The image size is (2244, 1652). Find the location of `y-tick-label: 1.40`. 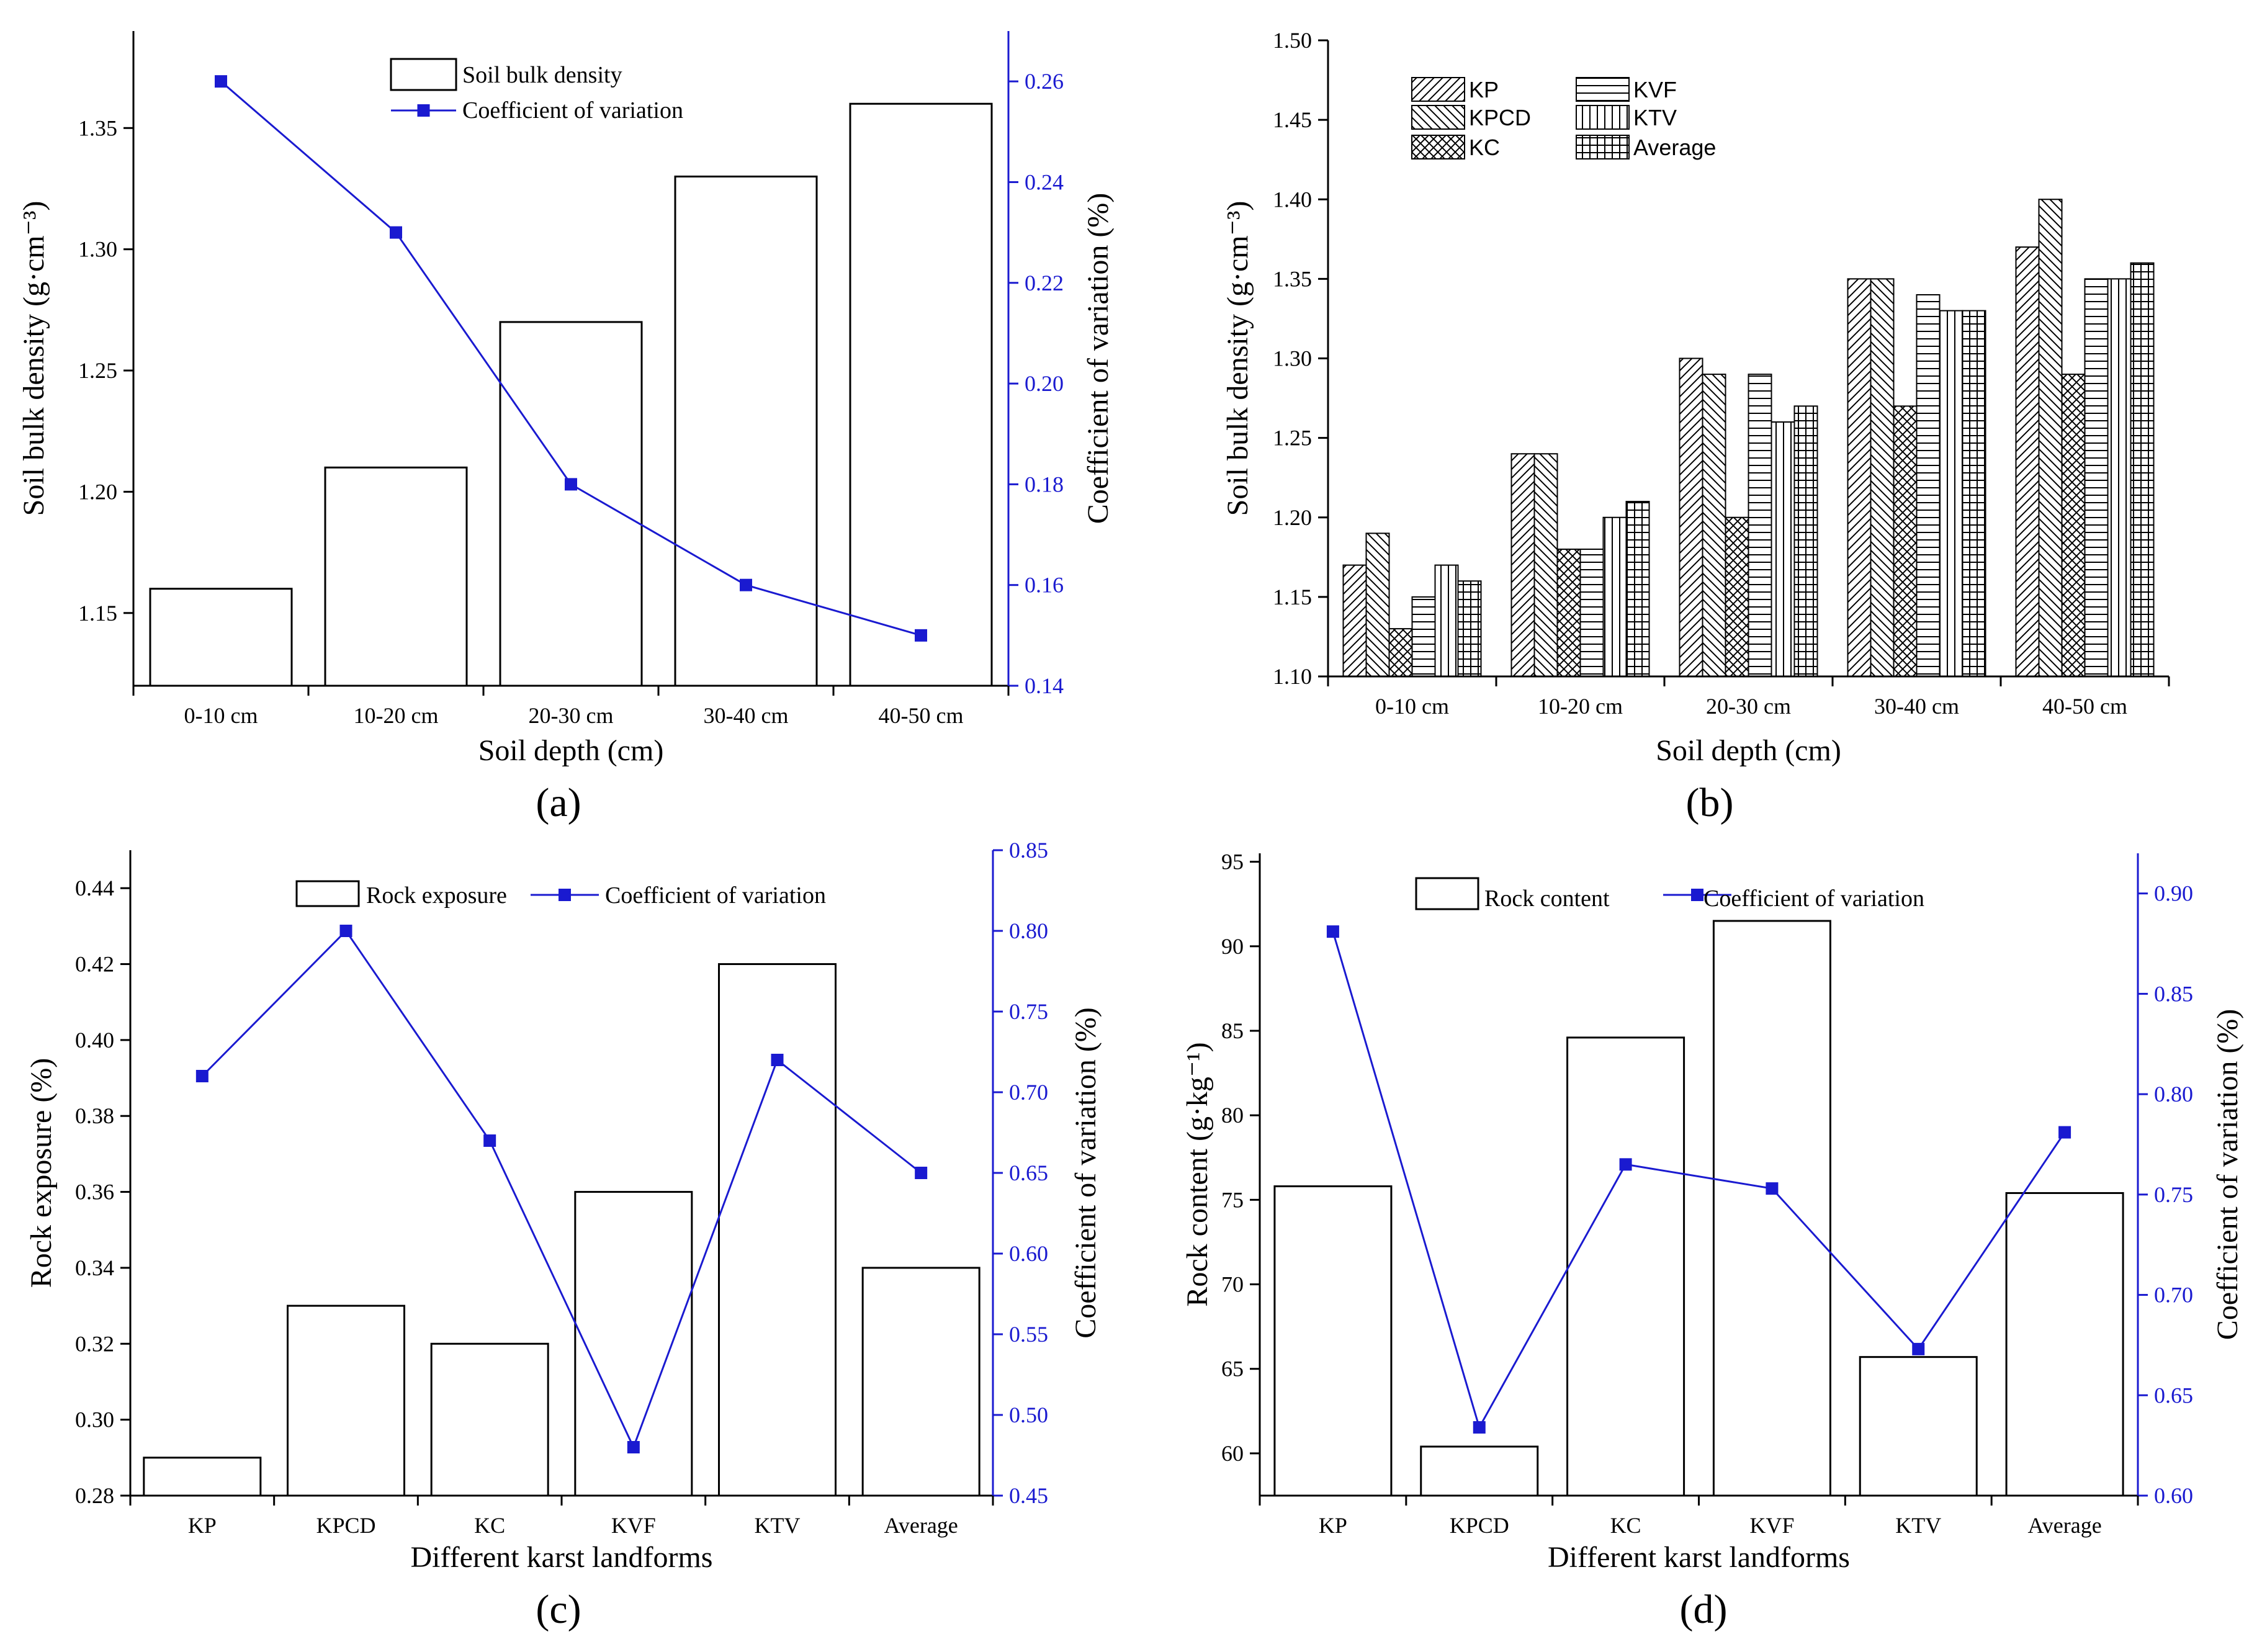

y-tick-label: 1.40 is located at coordinates (1292, 199).